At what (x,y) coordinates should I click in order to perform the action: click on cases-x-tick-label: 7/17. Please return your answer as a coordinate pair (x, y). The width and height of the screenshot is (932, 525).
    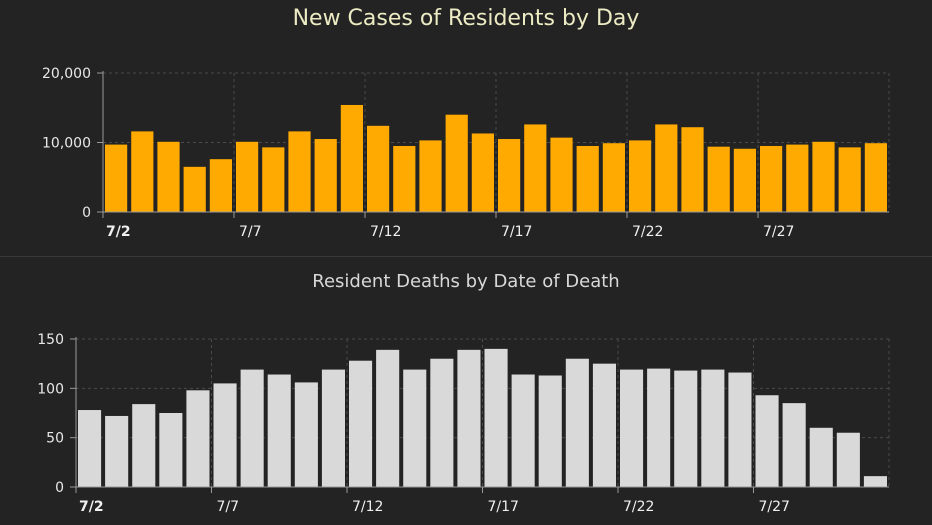
    Looking at the image, I should click on (516, 232).